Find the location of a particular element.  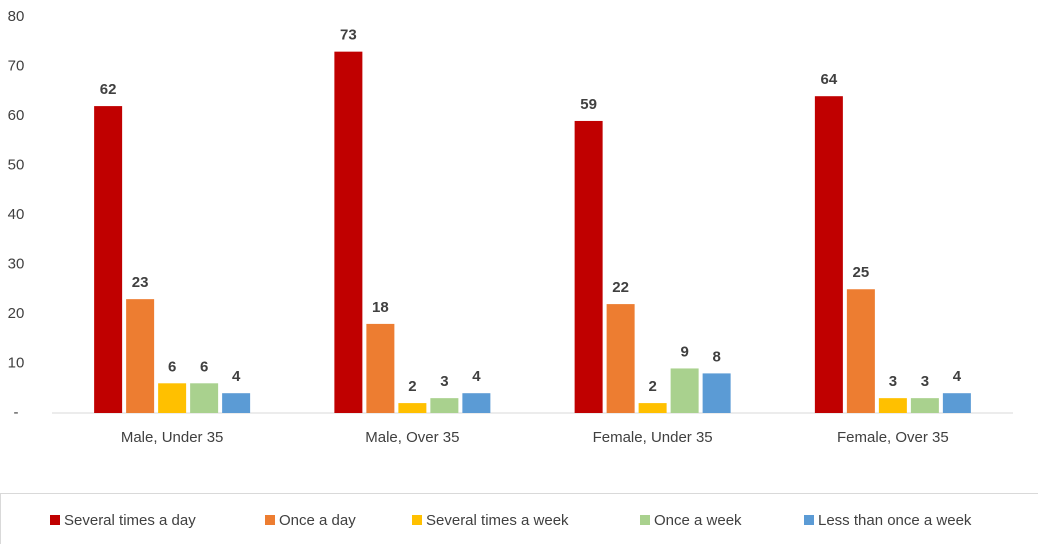

y-tick-label: 80 is located at coordinates (16, 16).